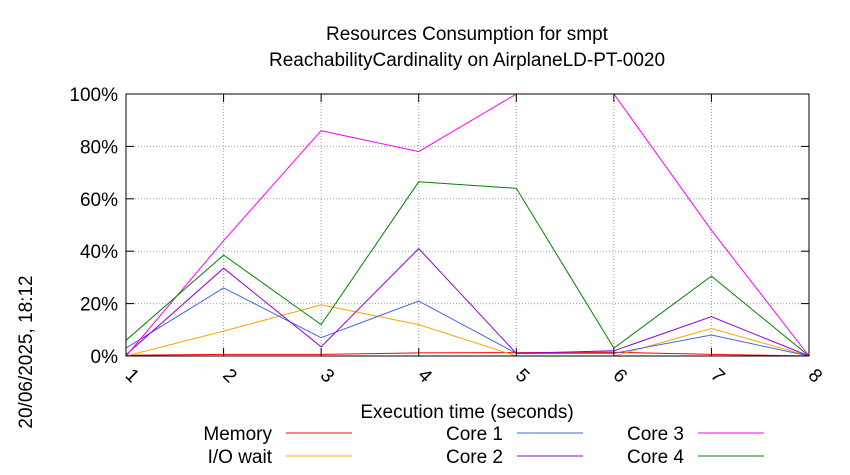 The image size is (850, 475). Describe the element at coordinates (474, 457) in the screenshot. I see `legend-label-core-2: Core 2` at that location.